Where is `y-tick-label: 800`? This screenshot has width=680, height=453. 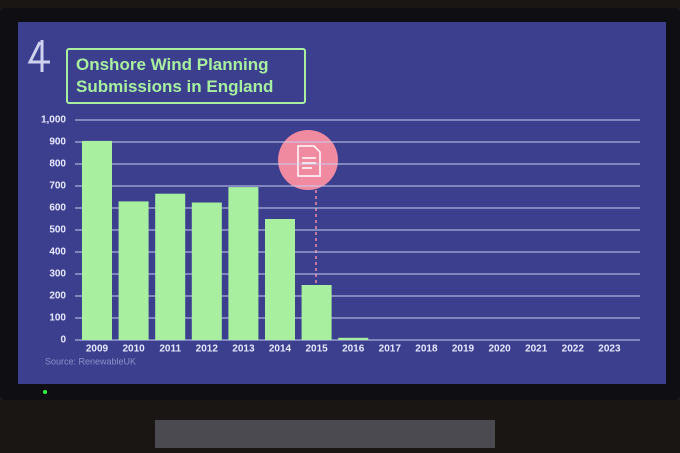 y-tick-label: 800 is located at coordinates (57, 164).